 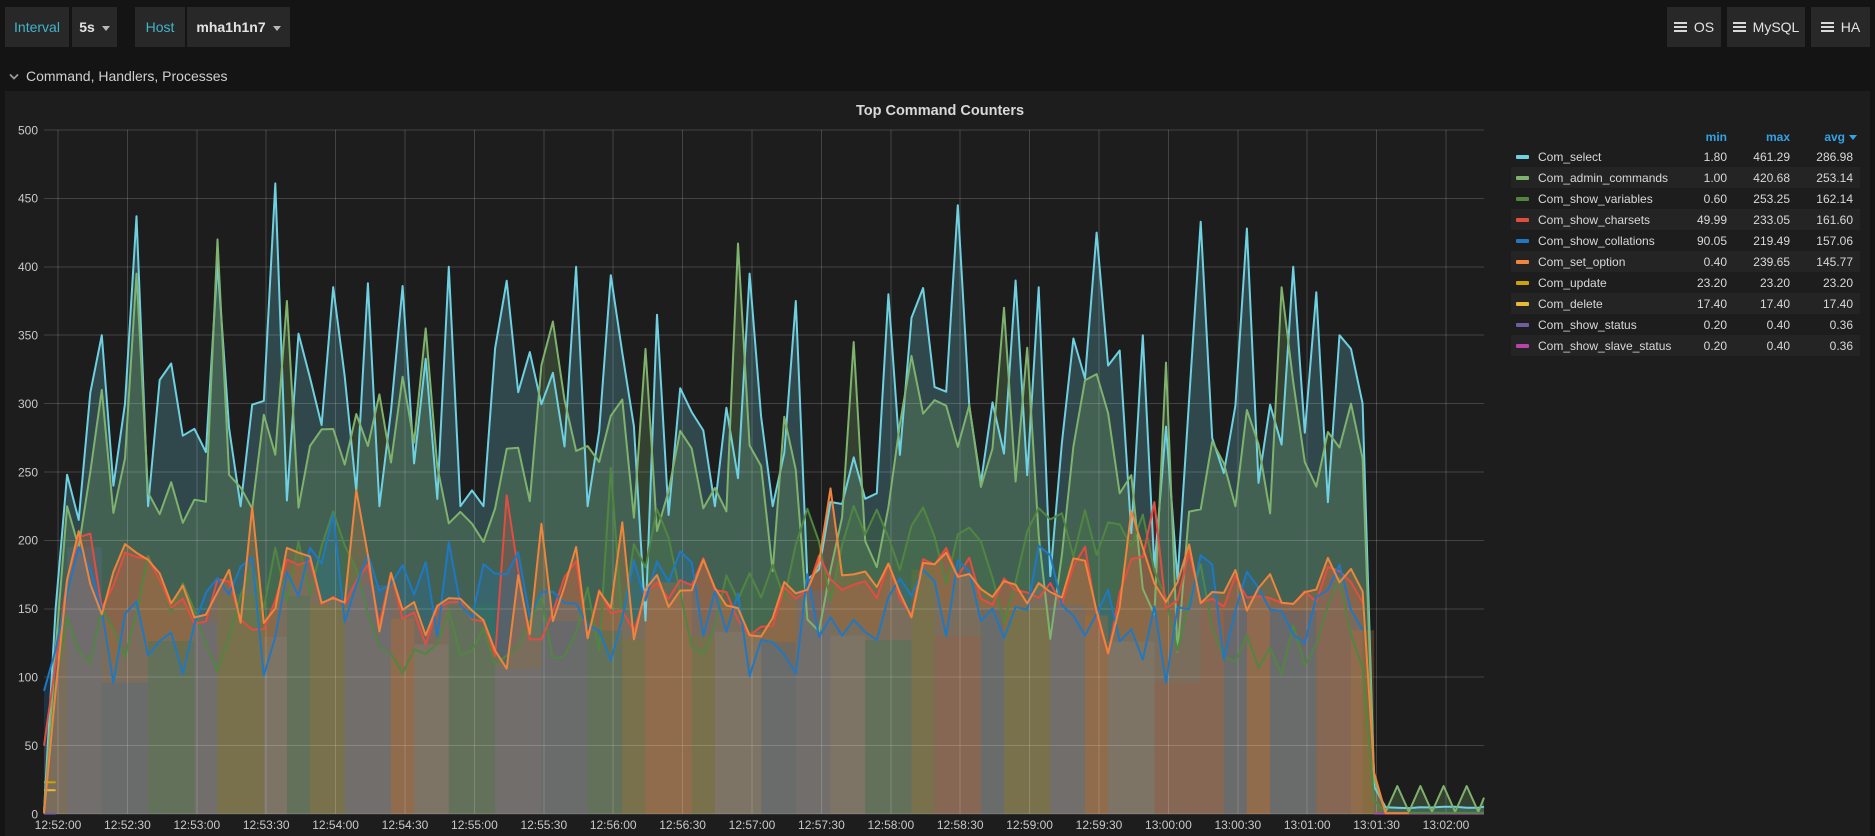 What do you see at coordinates (1376, 825) in the screenshot?
I see `svg-text: 13:01:30` at bounding box center [1376, 825].